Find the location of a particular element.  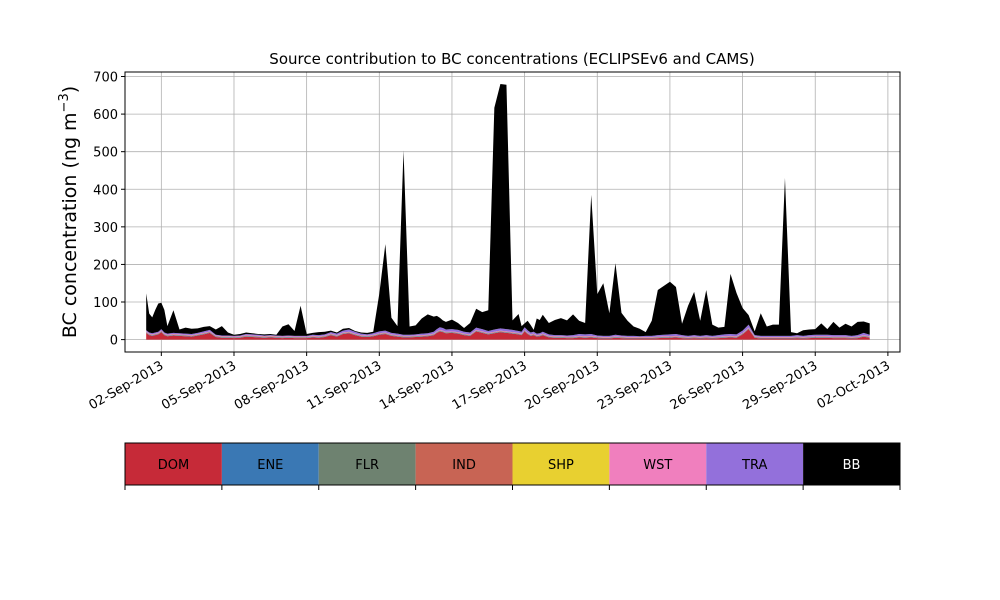

y-axis-label-sup: −3 is located at coordinates (64, 102).